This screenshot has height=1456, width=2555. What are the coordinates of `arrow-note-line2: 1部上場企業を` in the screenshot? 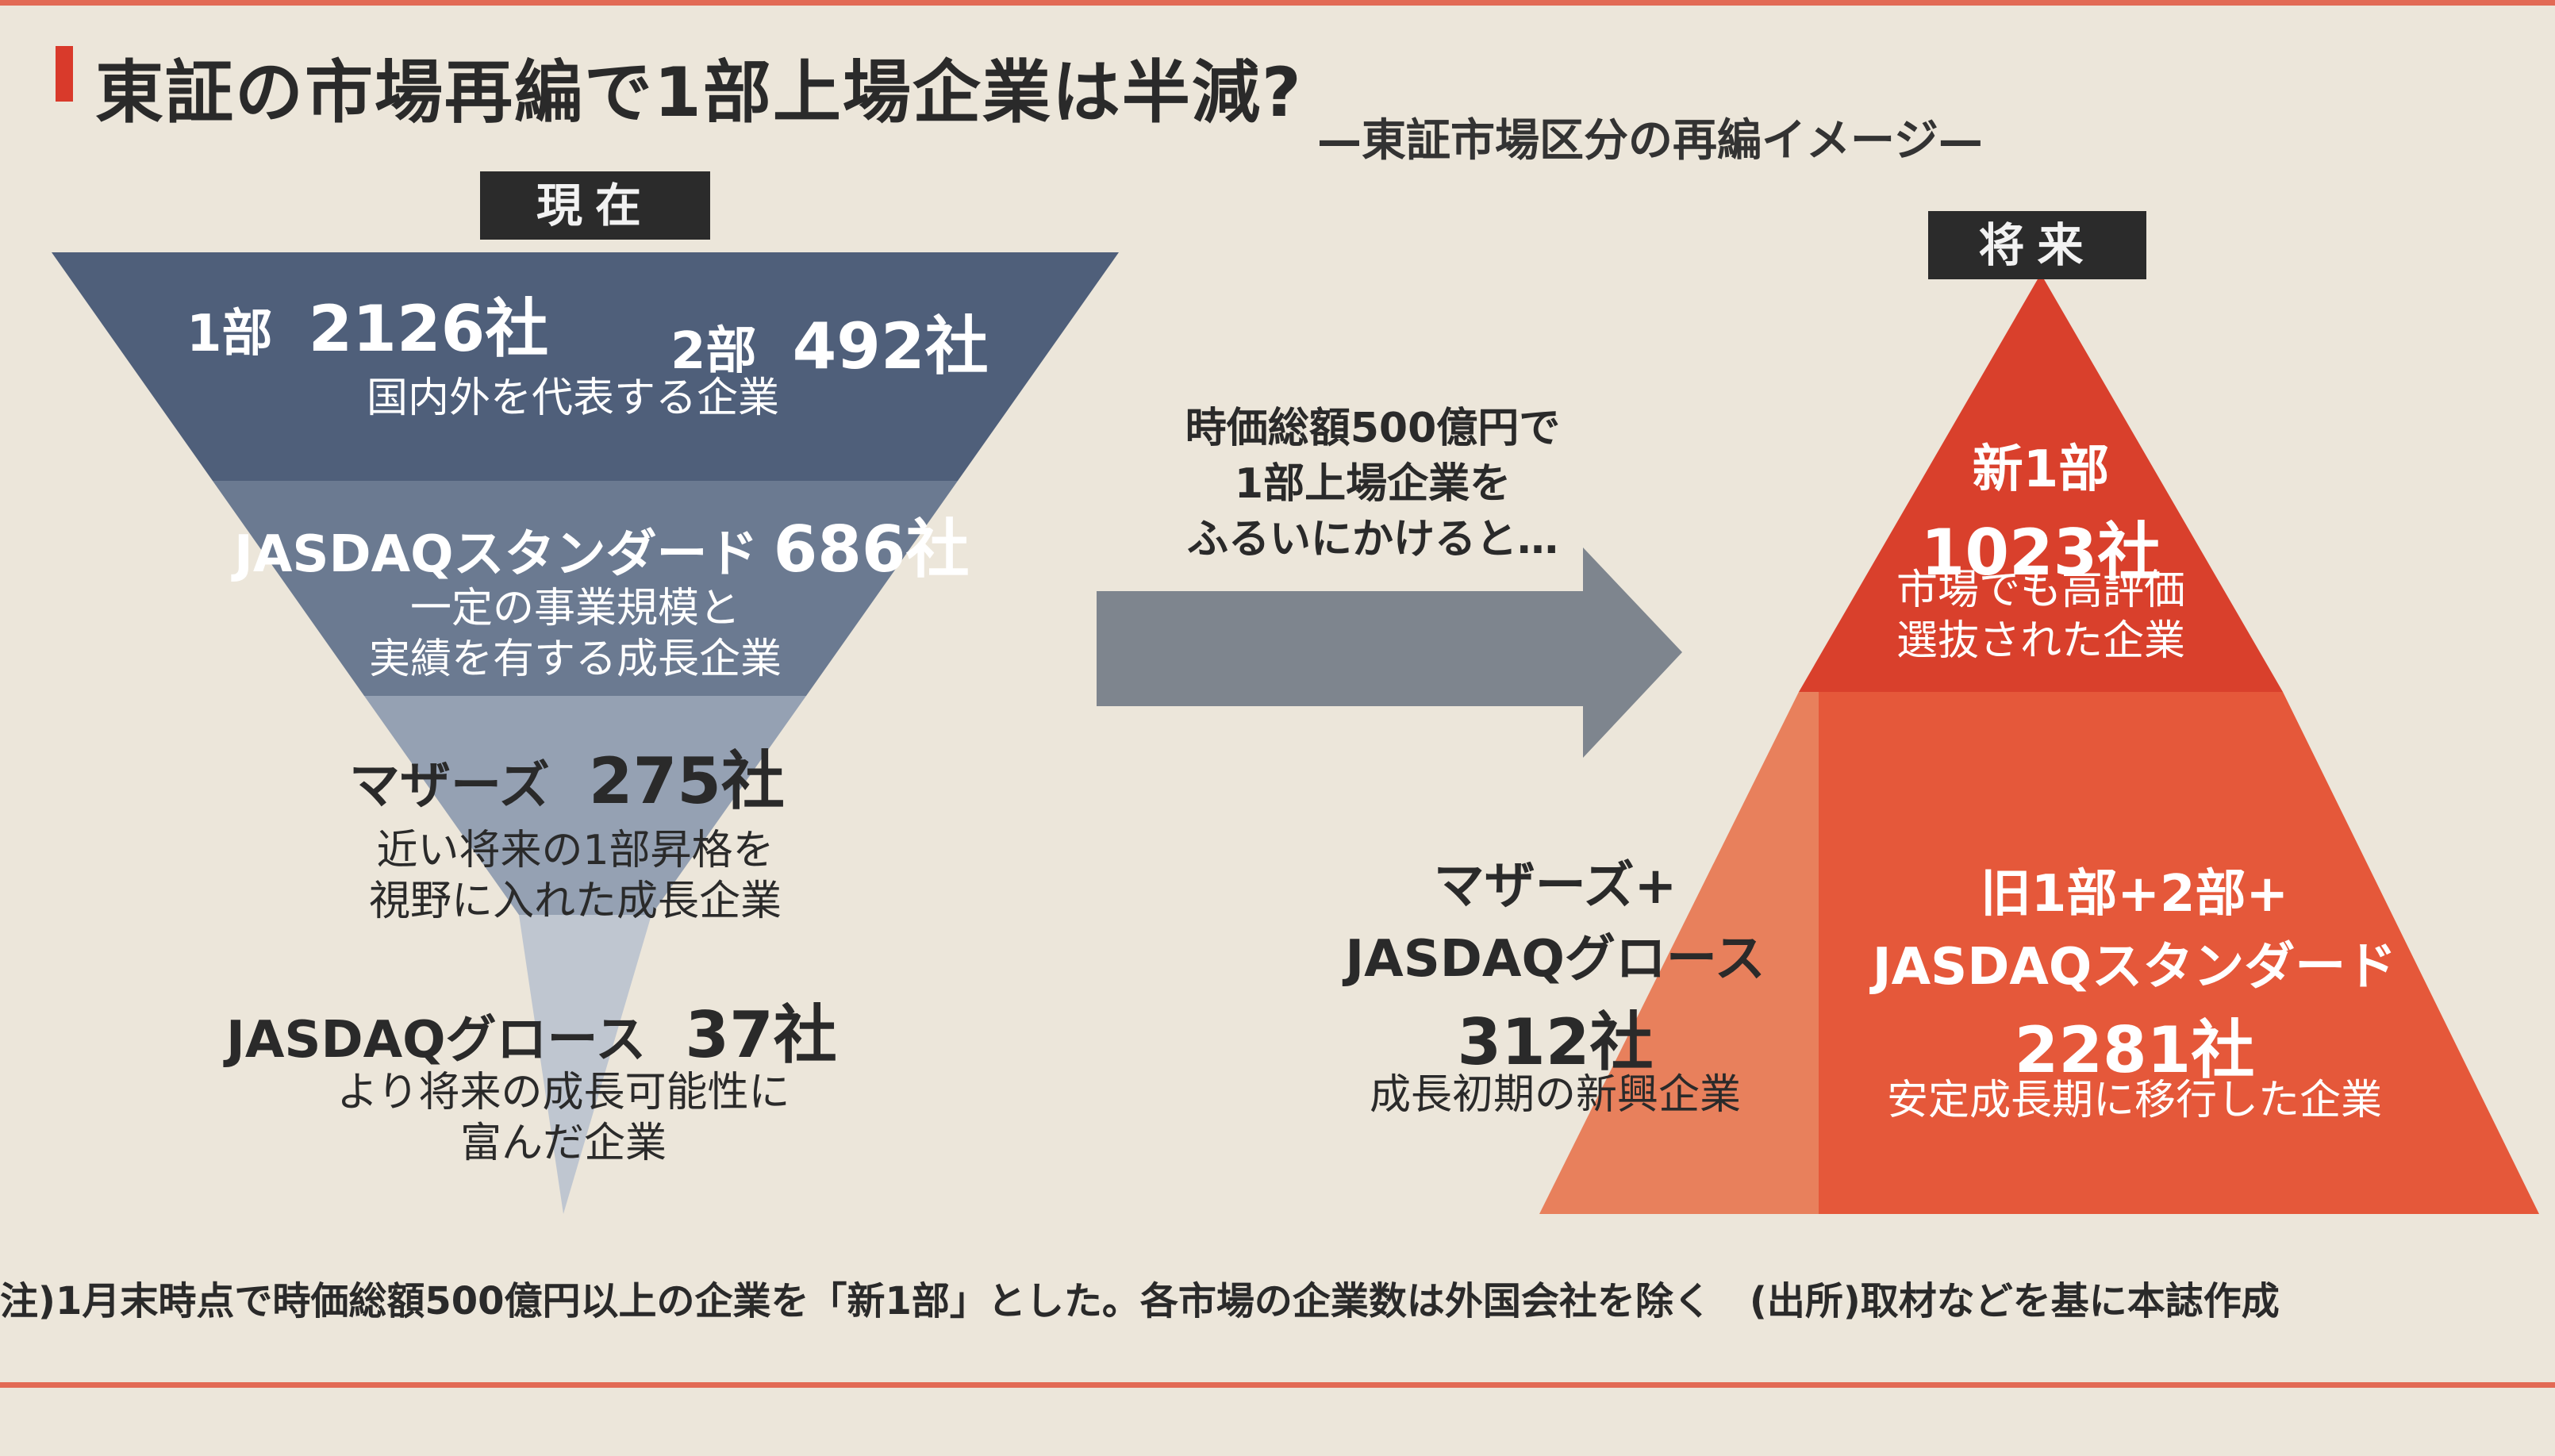 It's located at (1373, 484).